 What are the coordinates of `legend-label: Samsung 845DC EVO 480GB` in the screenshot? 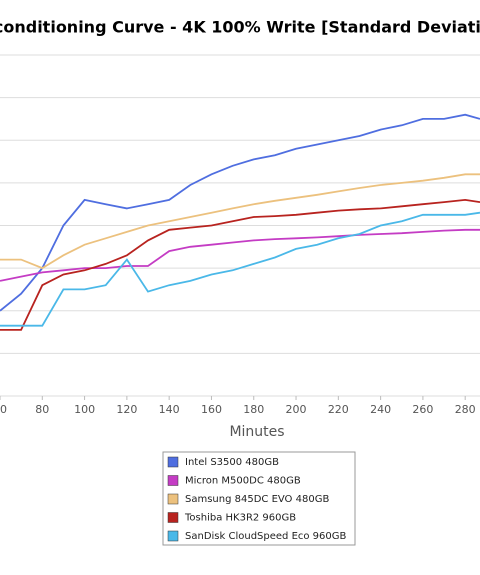 It's located at (257, 499).